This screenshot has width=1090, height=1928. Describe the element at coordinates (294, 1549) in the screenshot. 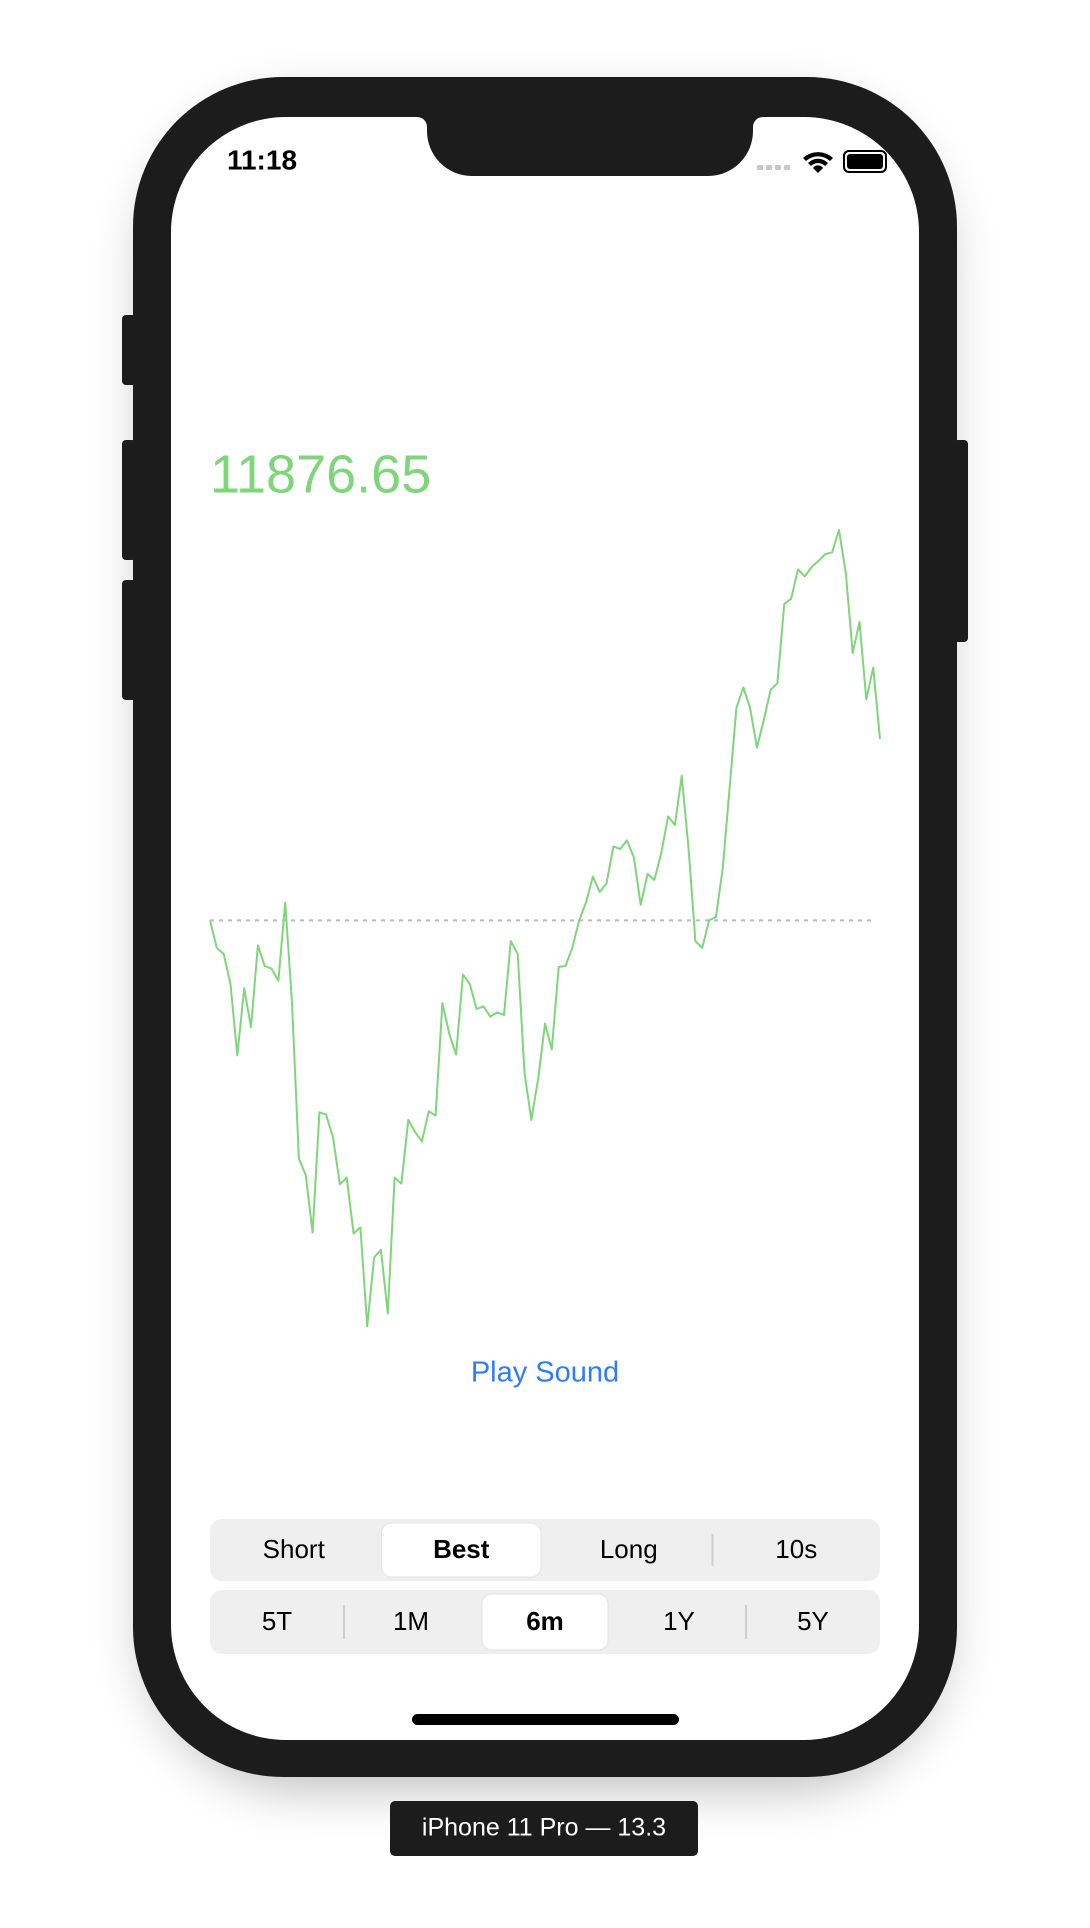

I see `segment-label: Short` at that location.